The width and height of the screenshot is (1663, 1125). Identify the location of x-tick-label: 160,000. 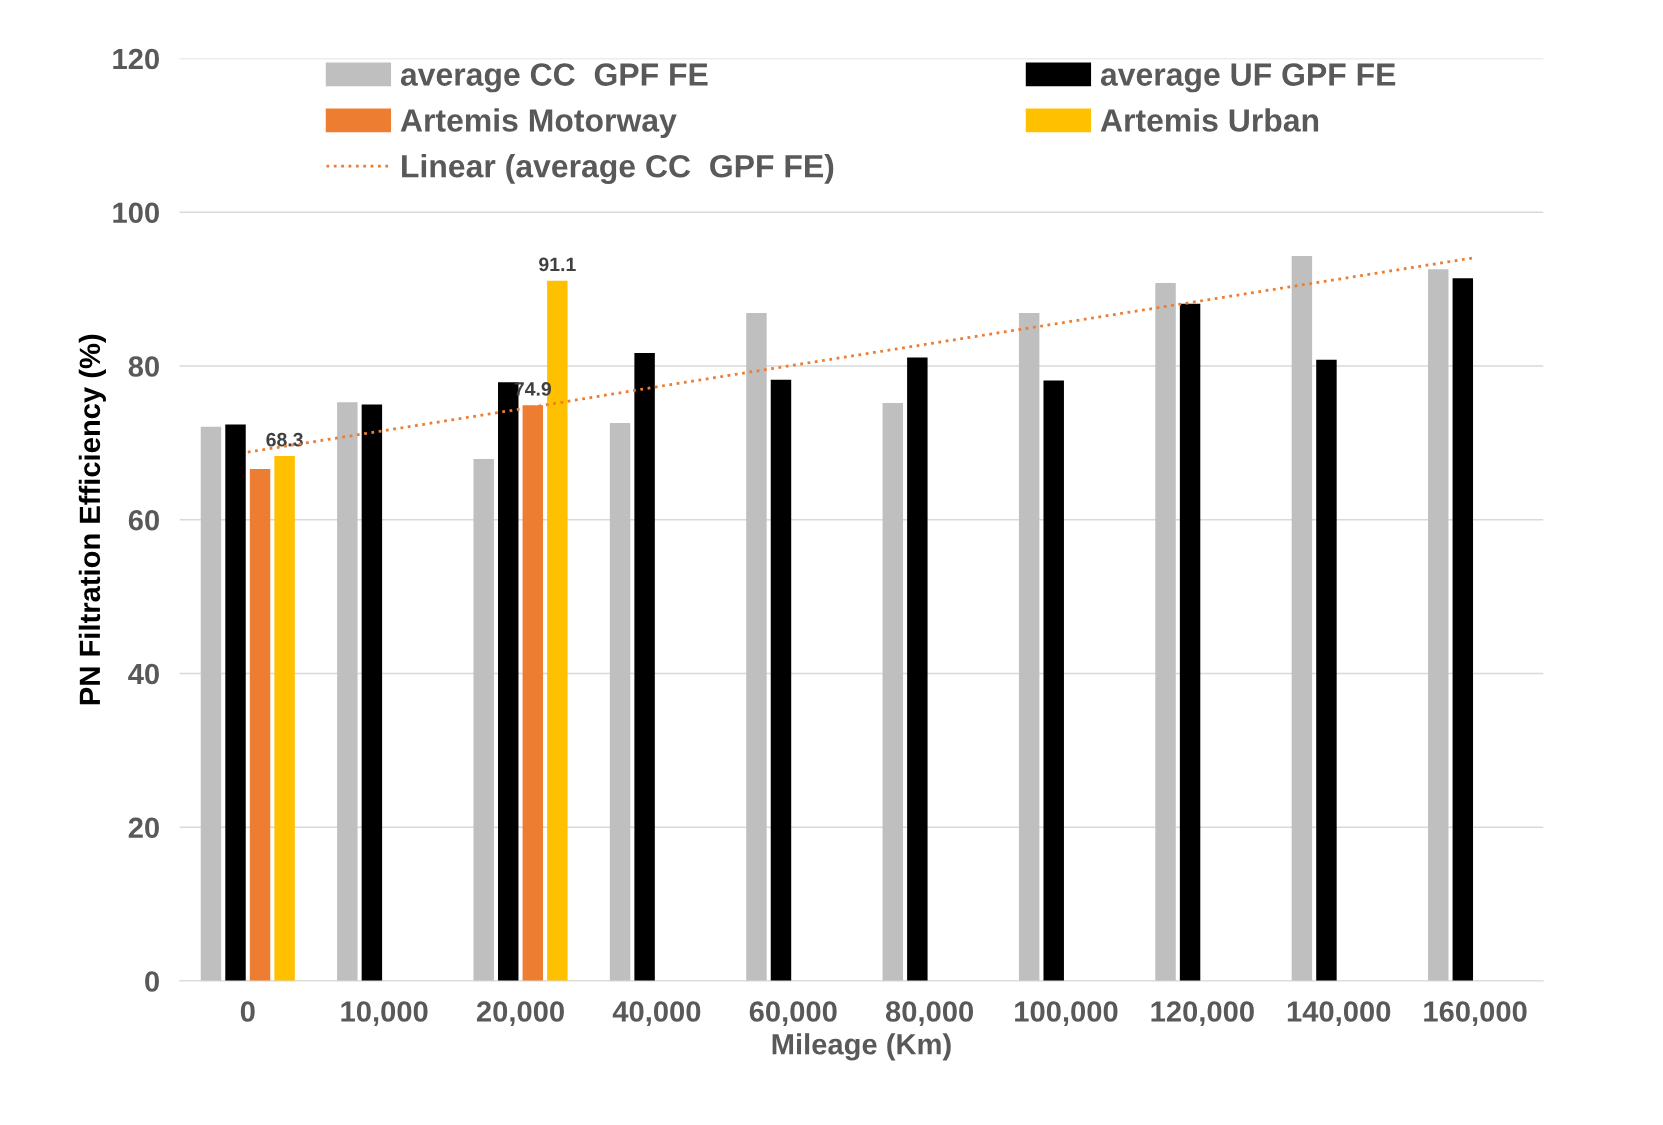
(1475, 1014).